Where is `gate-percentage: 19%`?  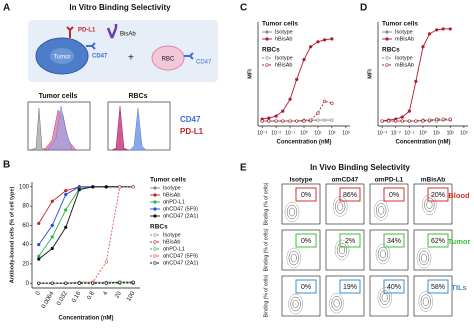 gate-percentage: 19% is located at coordinates (350, 287).